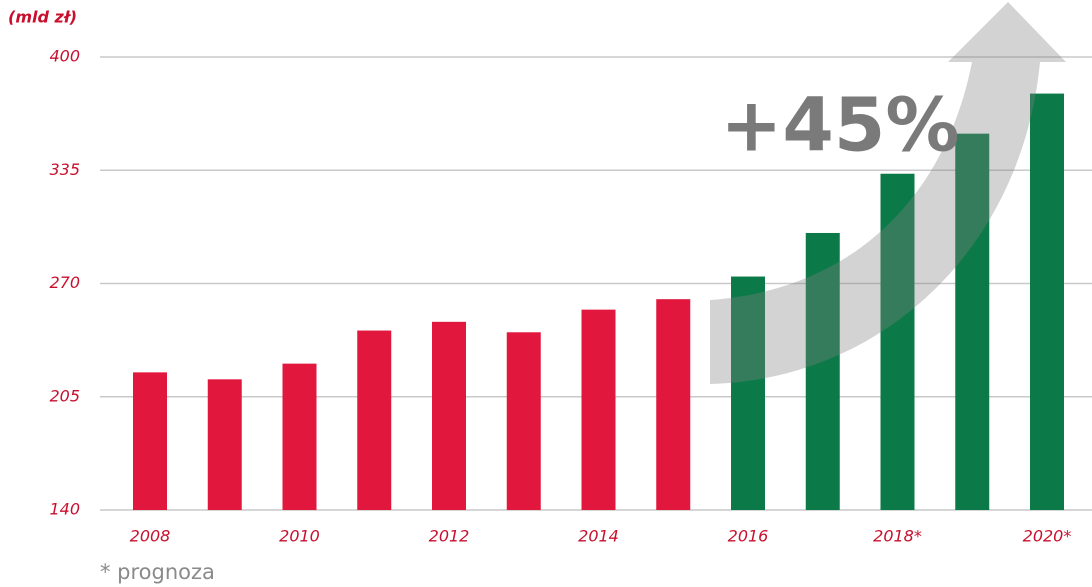 This screenshot has height=587, width=1092. Describe the element at coordinates (157, 572) in the screenshot. I see `note: * prognoza` at that location.